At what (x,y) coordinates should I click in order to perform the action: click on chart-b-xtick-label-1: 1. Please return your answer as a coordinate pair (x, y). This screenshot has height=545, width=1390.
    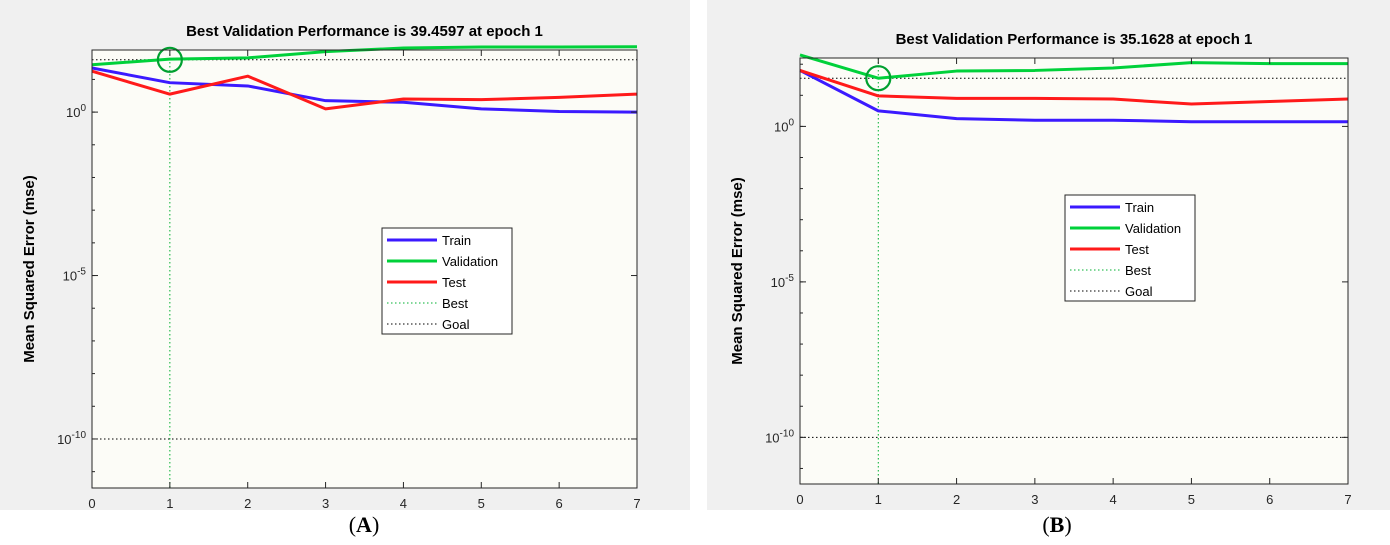
    Looking at the image, I should click on (878, 499).